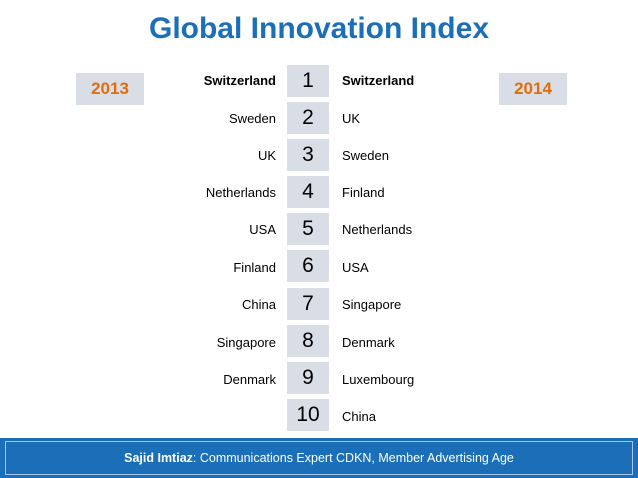  I want to click on country-2014-rank-10: China, so click(359, 416).